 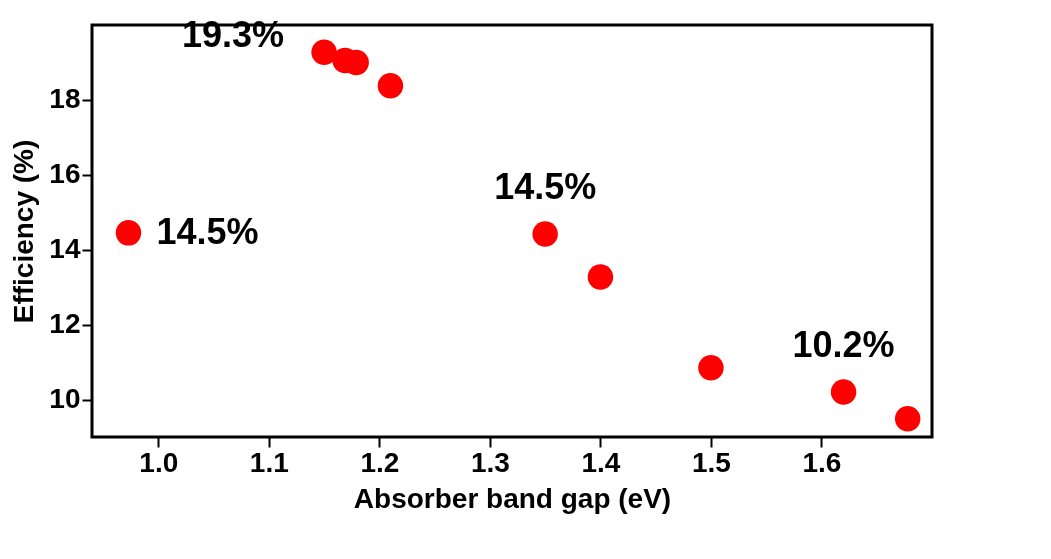 What do you see at coordinates (65, 99) in the screenshot?
I see `y-tick-label: 18` at bounding box center [65, 99].